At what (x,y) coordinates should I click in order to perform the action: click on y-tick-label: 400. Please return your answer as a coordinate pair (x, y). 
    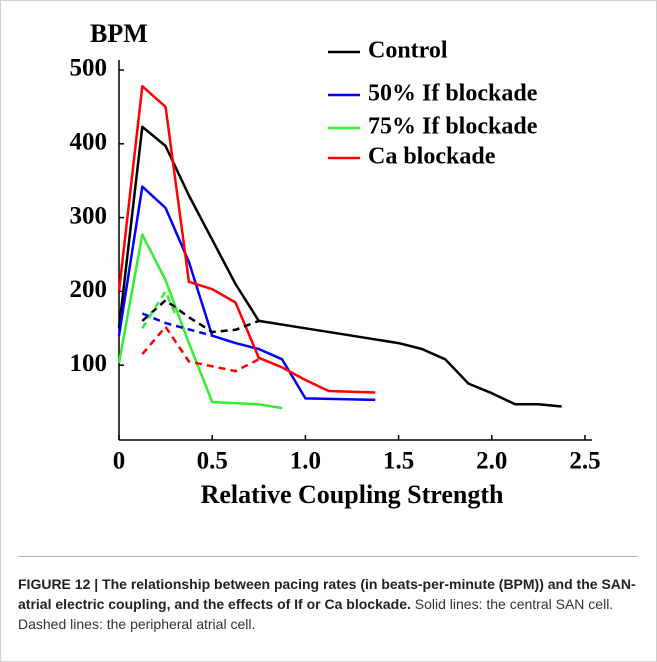
    Looking at the image, I should click on (89, 142).